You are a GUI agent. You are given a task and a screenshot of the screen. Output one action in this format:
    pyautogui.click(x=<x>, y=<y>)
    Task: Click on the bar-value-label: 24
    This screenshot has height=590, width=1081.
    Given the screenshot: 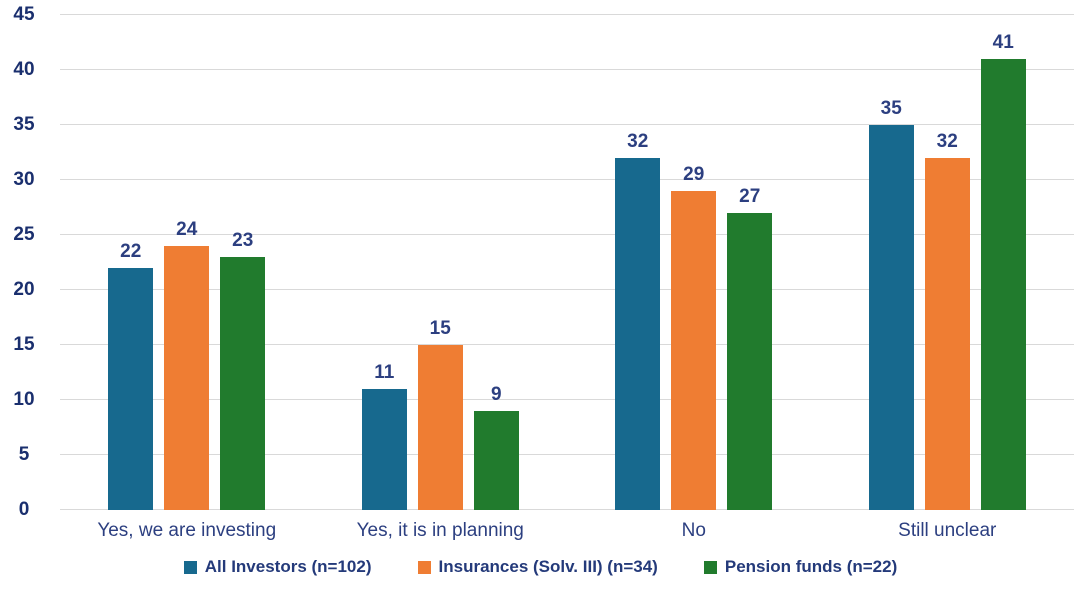 What is the action you would take?
    pyautogui.click(x=187, y=229)
    